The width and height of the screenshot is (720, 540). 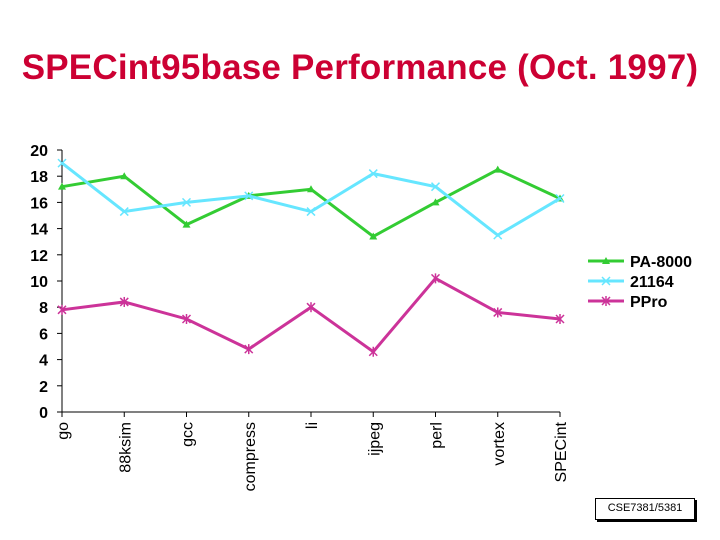 I want to click on x-tick-label: 88ksim, so click(x=125, y=447).